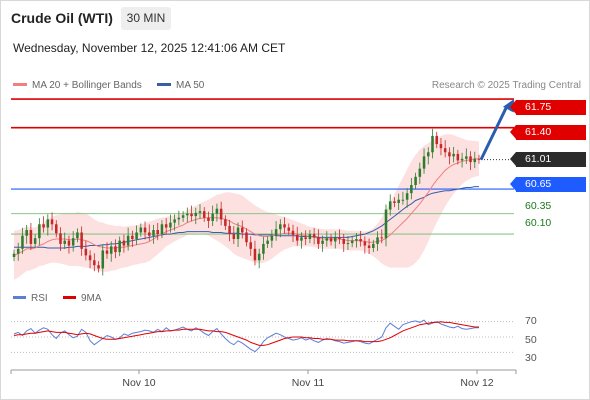 The height and width of the screenshot is (400, 590). I want to click on rsi-swatch, so click(19, 297).